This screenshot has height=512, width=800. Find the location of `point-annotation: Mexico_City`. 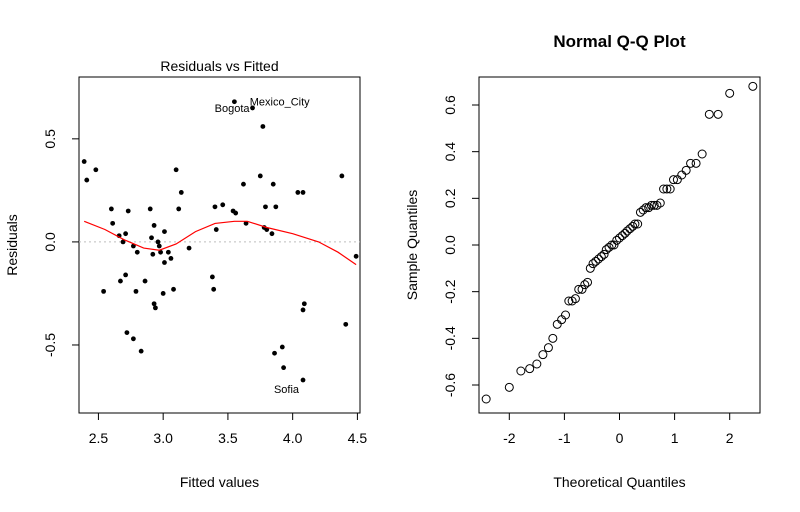

point-annotation: Mexico_City is located at coordinates (280, 103).